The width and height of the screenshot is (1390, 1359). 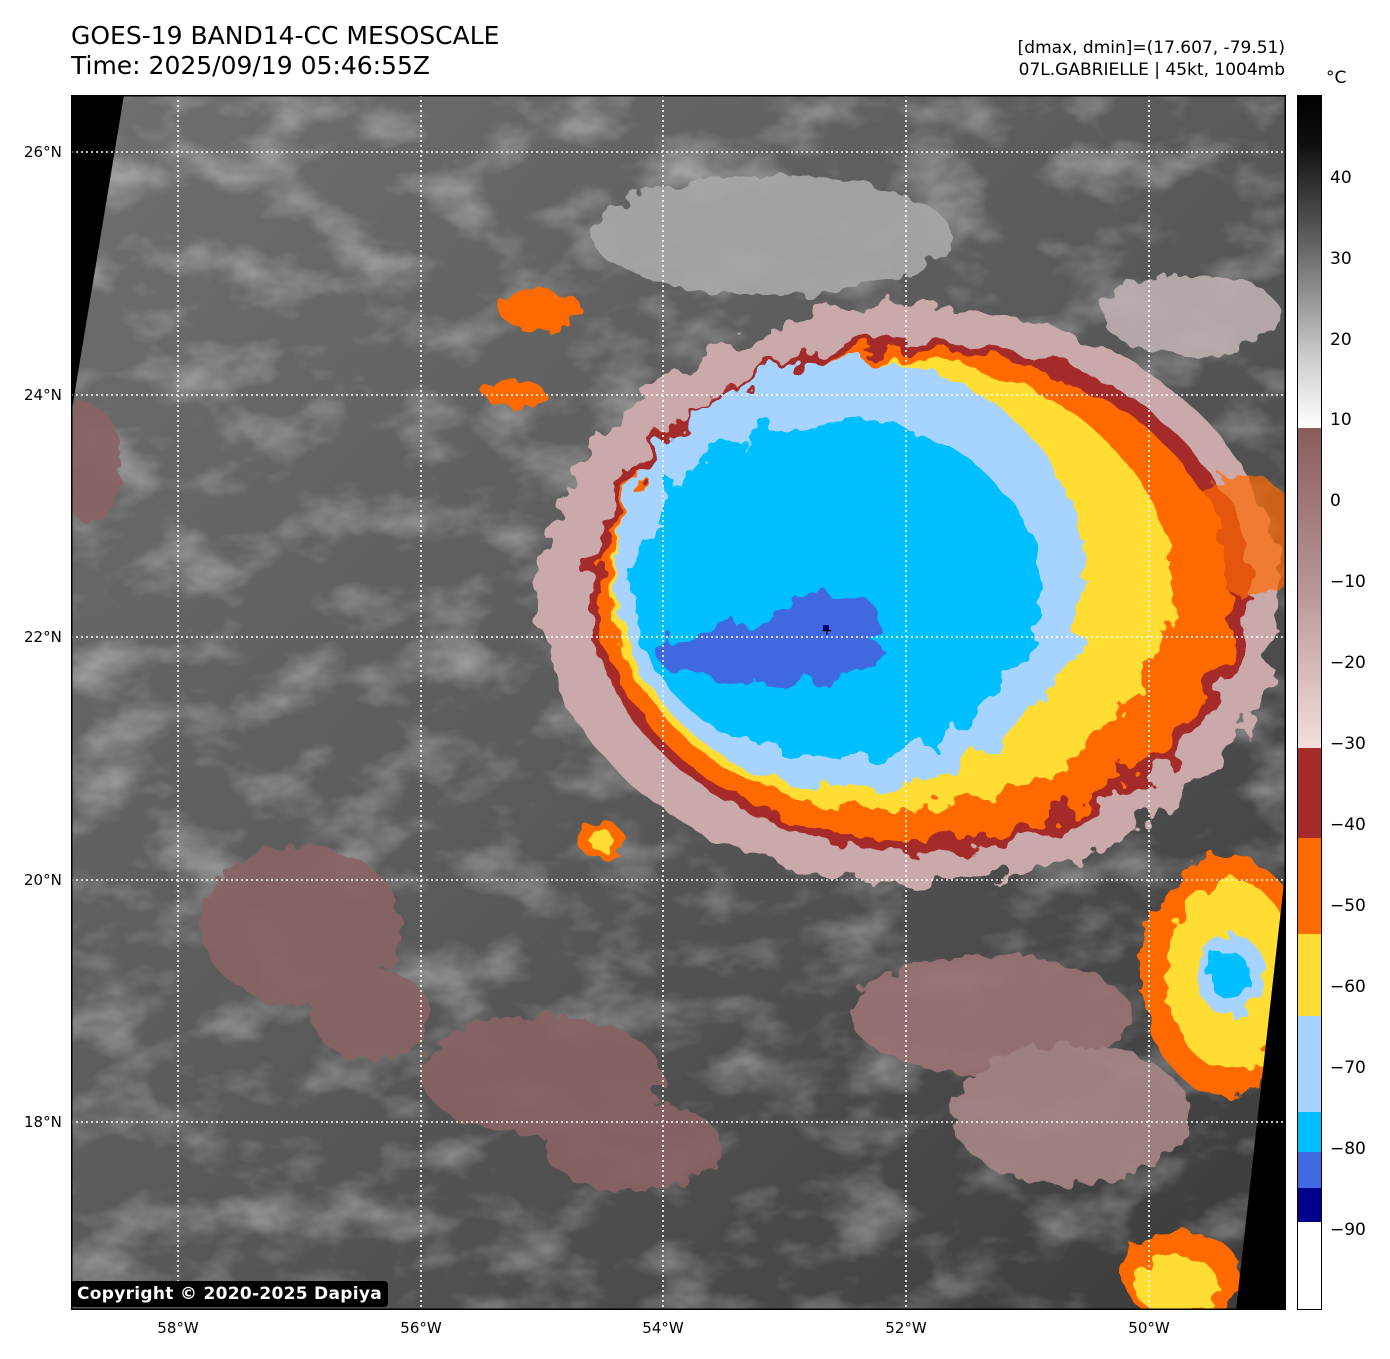 I want to click on lon-label-56w: 56°W, so click(x=421, y=1328).